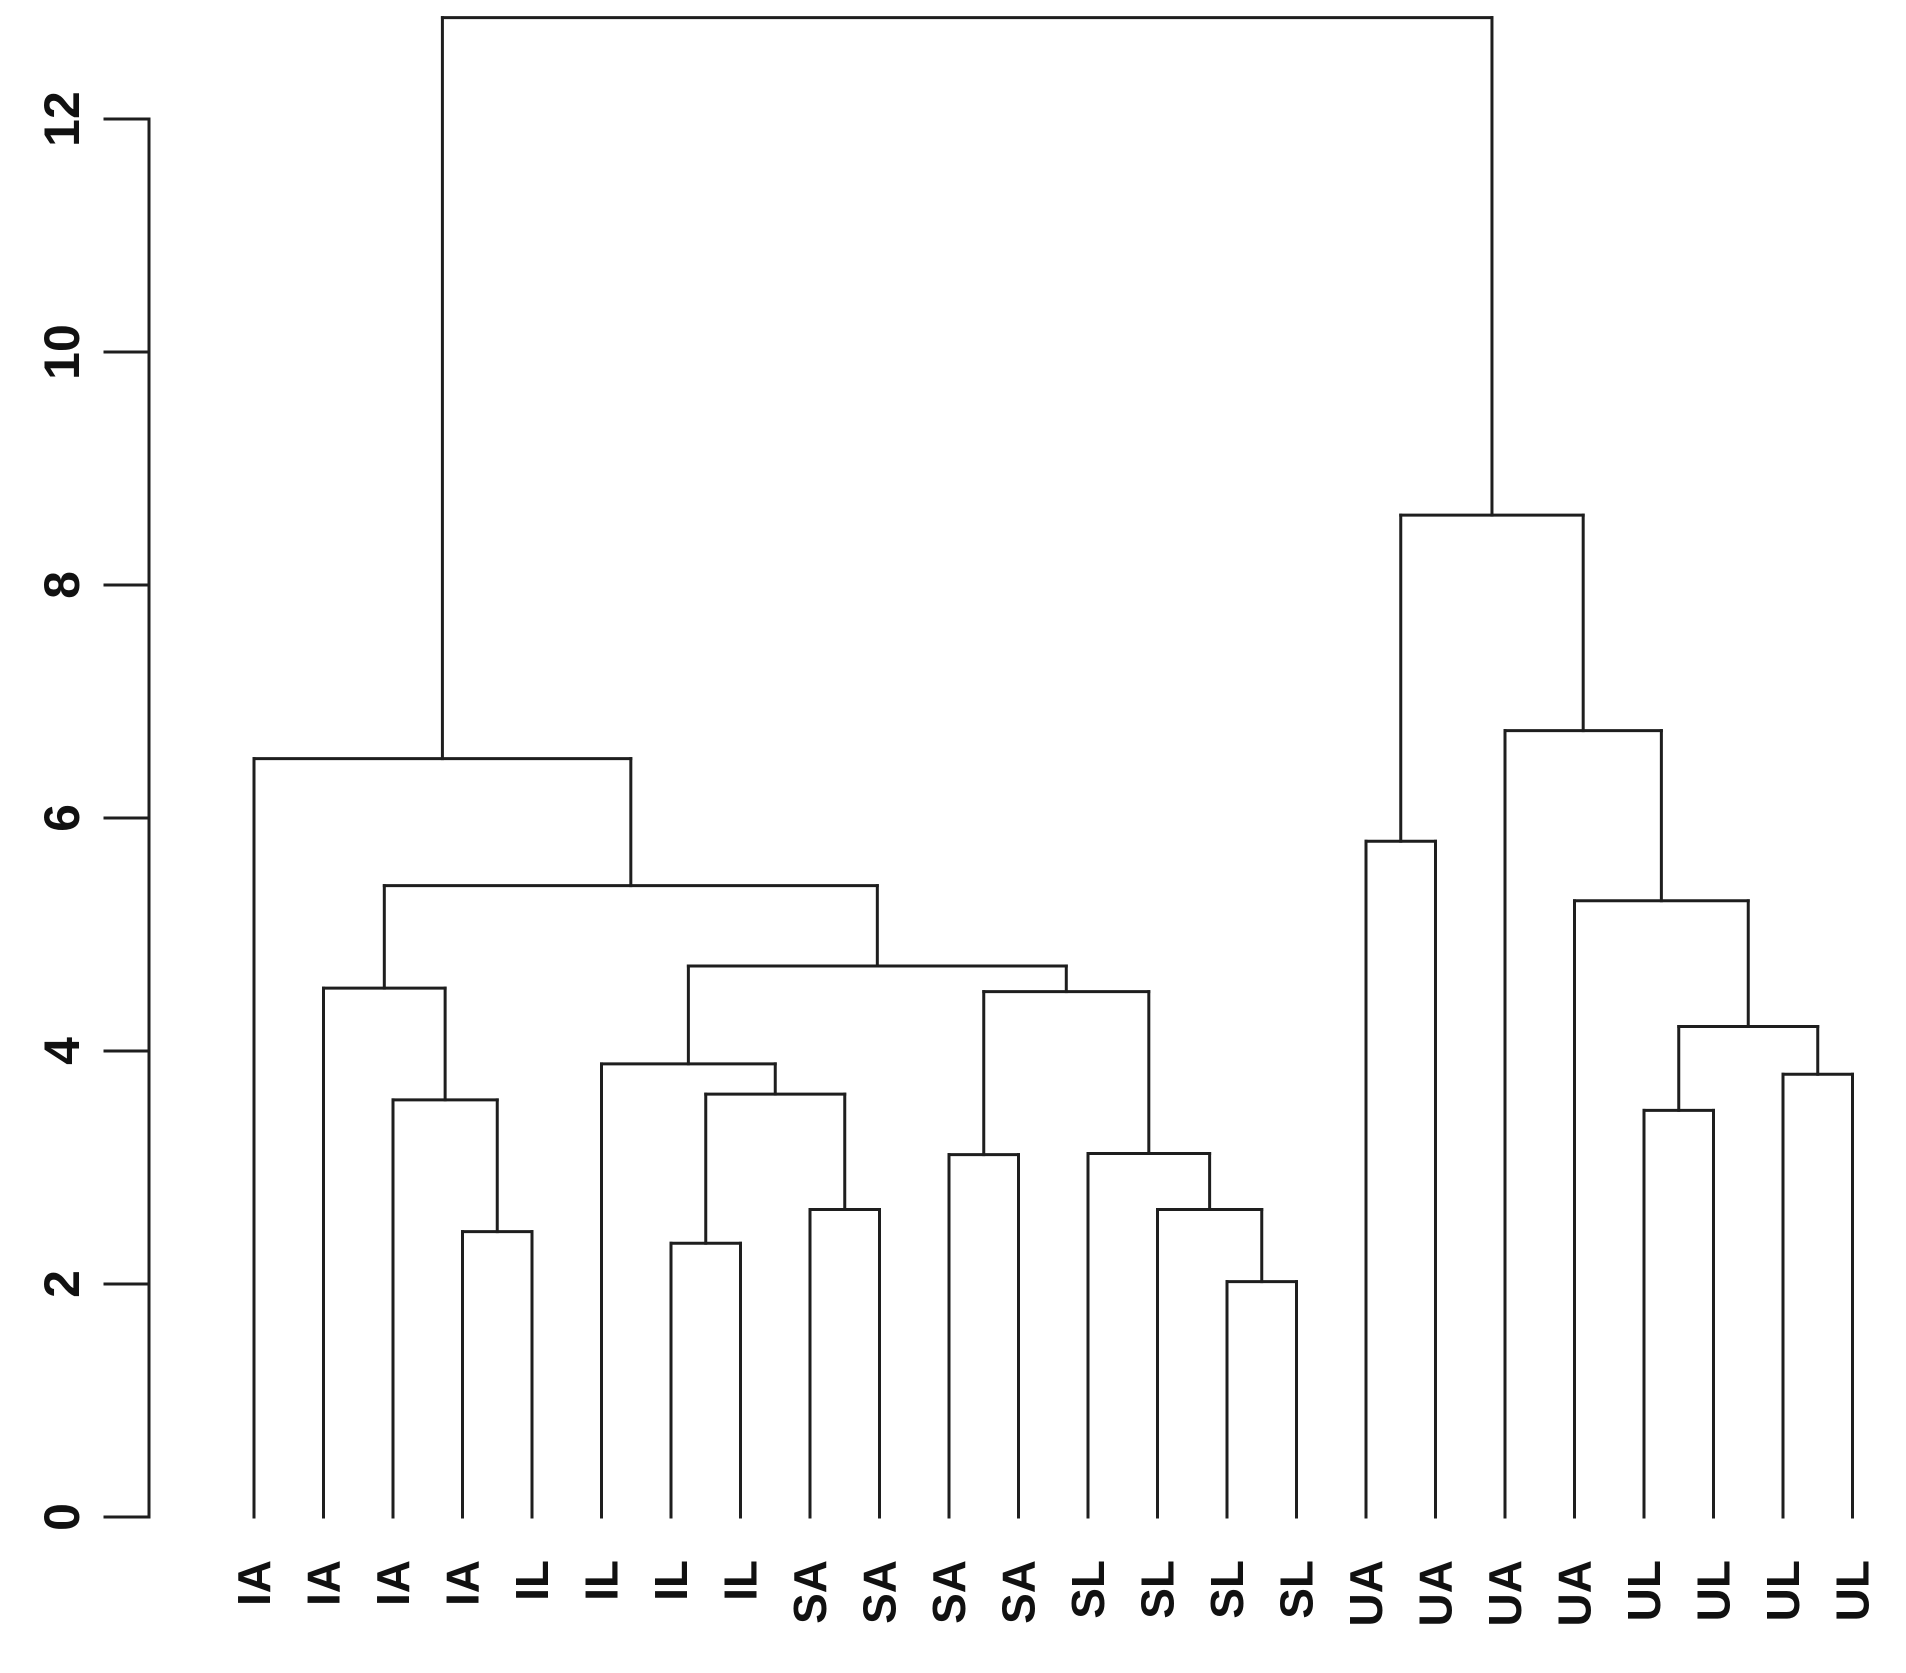 Image resolution: width=1906 pixels, height=1673 pixels. What do you see at coordinates (92, 811) in the screenshot?
I see `y-axis: 0 2 4 6 8 10 12` at bounding box center [92, 811].